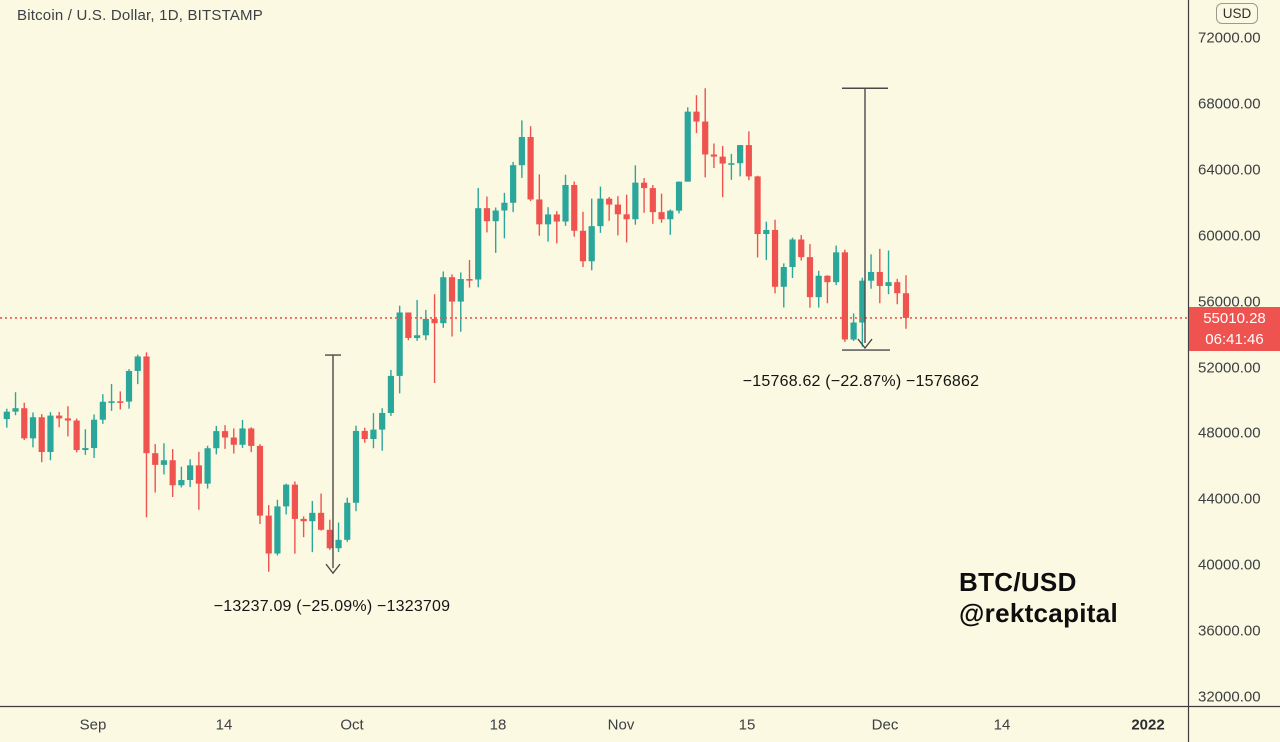 This screenshot has height=742, width=1280. Describe the element at coordinates (1229, 631) in the screenshot. I see `price-tick-label: 36000.00` at that location.